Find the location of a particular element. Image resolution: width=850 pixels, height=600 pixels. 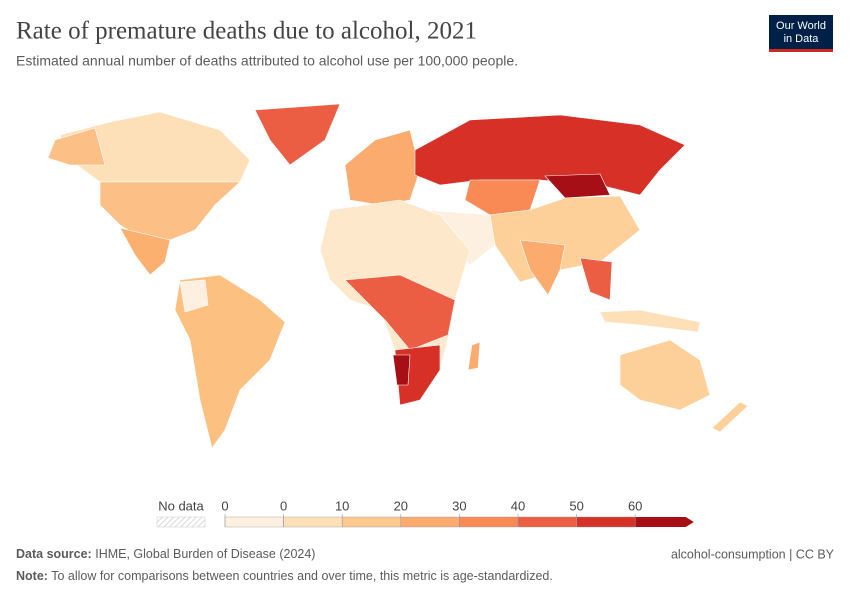

greenland is located at coordinates (297, 134).